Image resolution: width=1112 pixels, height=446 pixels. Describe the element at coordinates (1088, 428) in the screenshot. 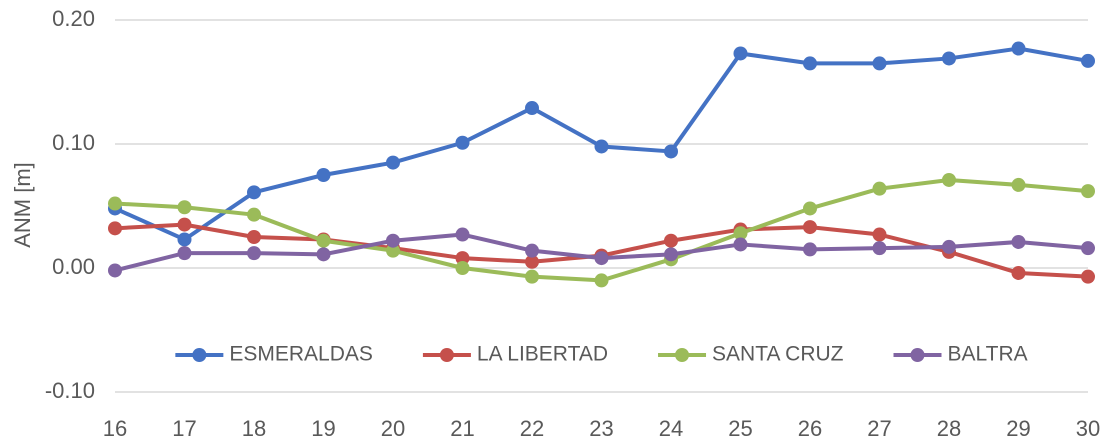

I see `x-tick-label: 30` at that location.